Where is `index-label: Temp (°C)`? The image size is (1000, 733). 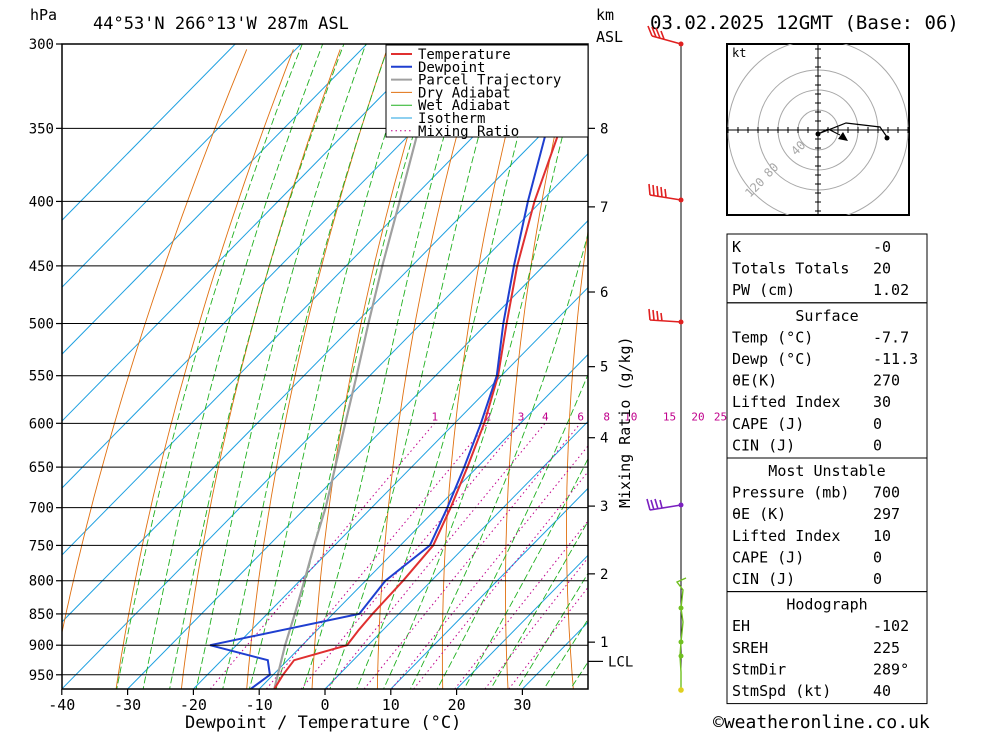 index-label: Temp (°C) is located at coordinates (772, 337).